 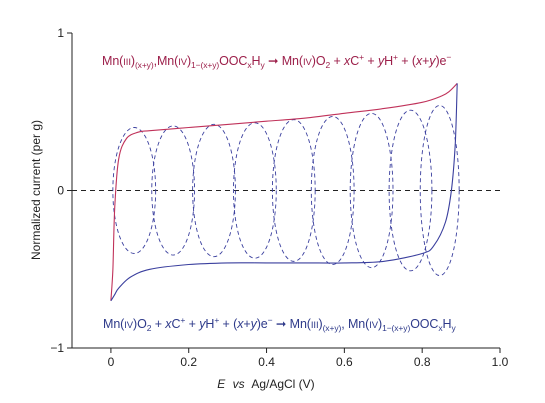 I want to click on x-tick-label: 1.0, so click(x=500, y=362).